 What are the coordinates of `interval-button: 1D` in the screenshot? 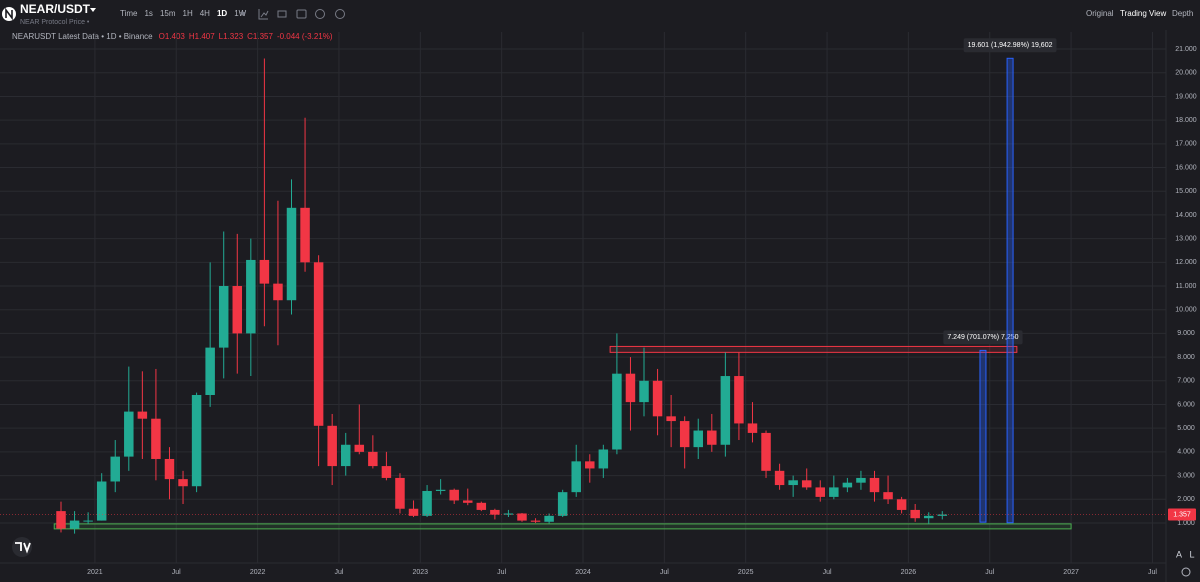 It's located at (222, 13).